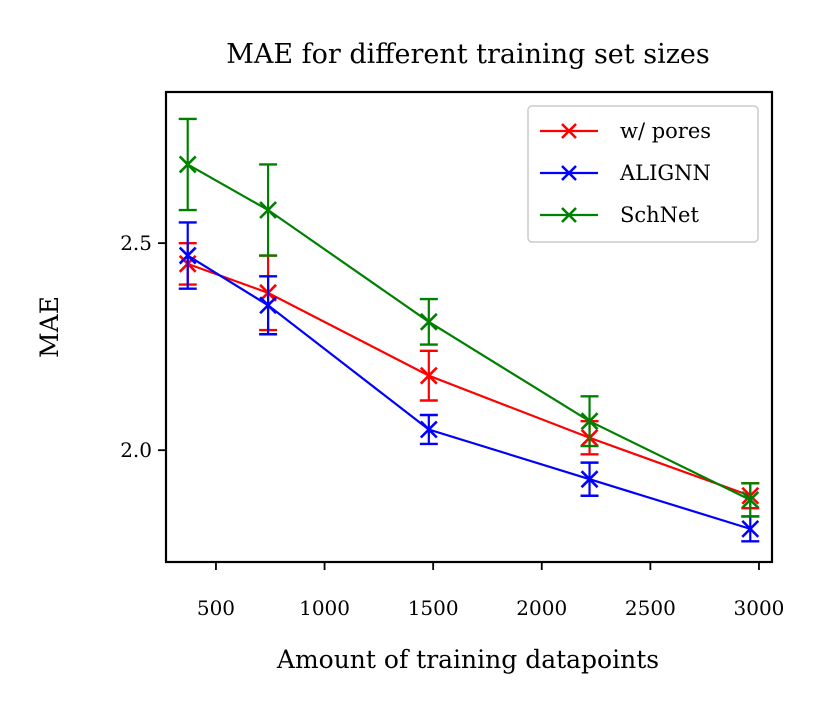 This screenshot has height=711, width=830. What do you see at coordinates (433, 608) in the screenshot?
I see `x-tick-label-1500: 1500` at bounding box center [433, 608].